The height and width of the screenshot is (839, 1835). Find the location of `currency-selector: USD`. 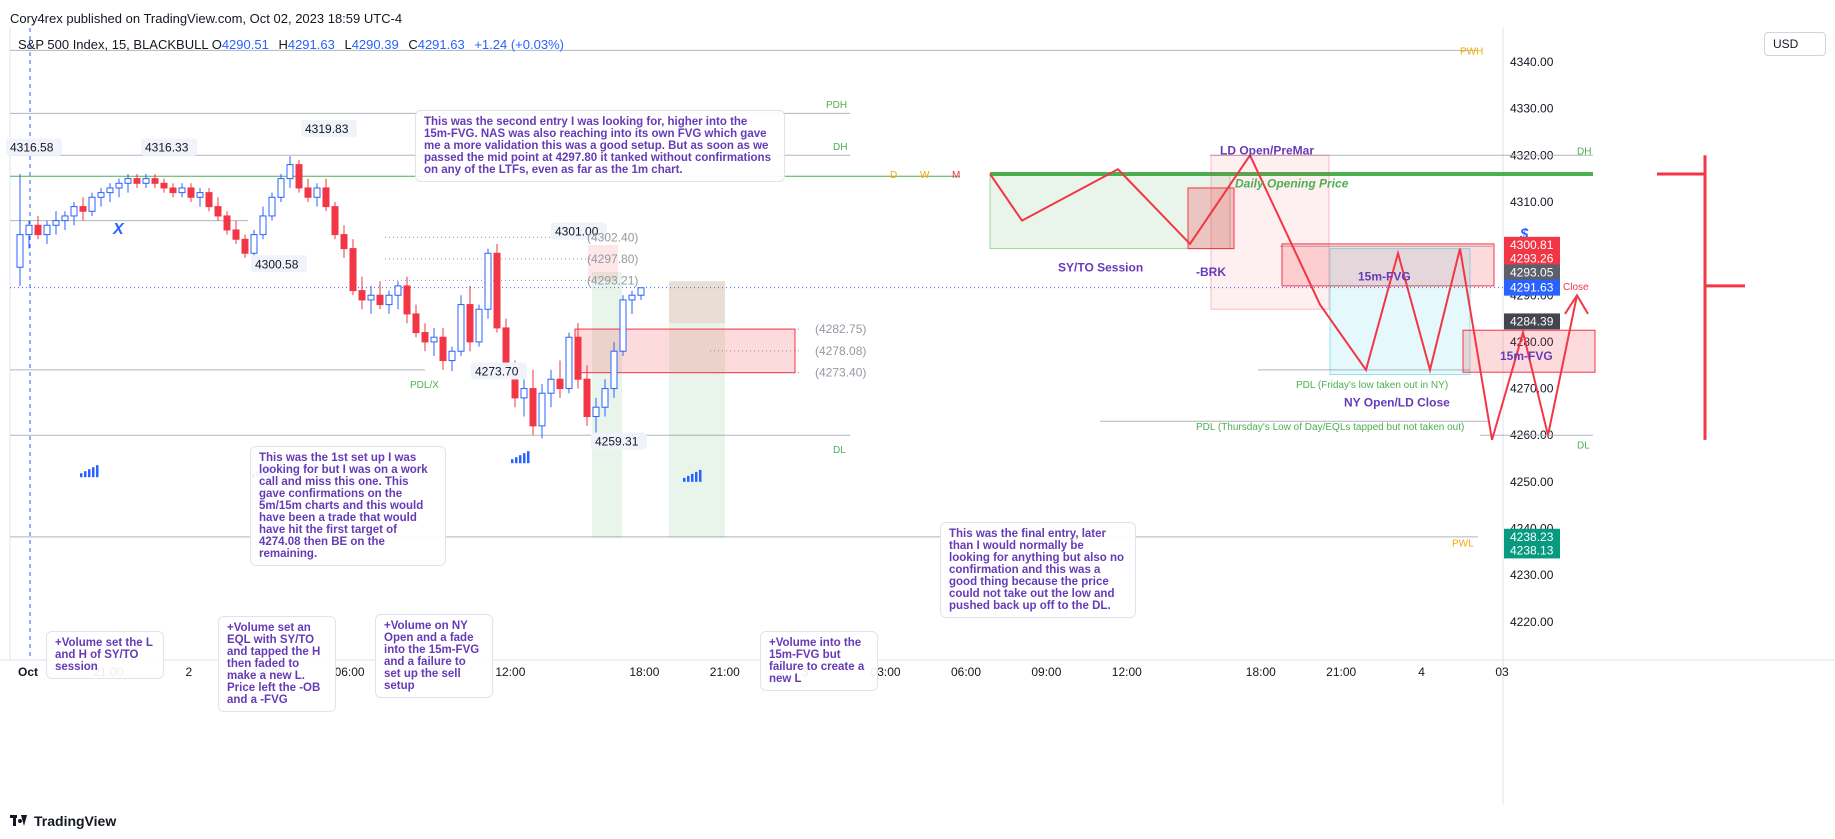

currency-selector: USD is located at coordinates (1795, 44).